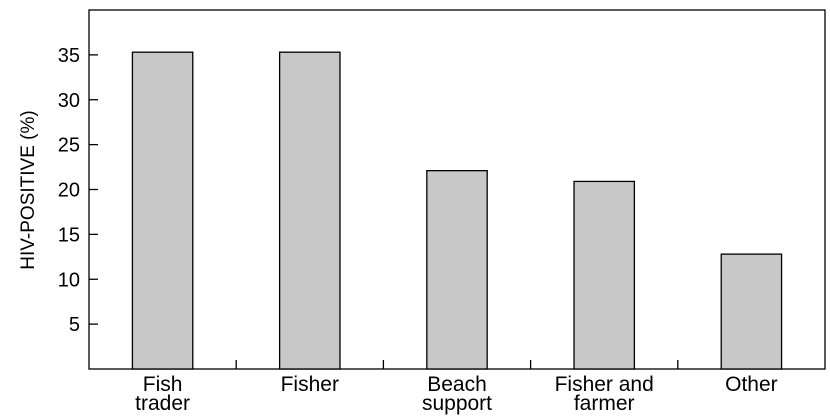 This screenshot has width=830, height=417. I want to click on y-tick-label: 30, so click(69, 101).